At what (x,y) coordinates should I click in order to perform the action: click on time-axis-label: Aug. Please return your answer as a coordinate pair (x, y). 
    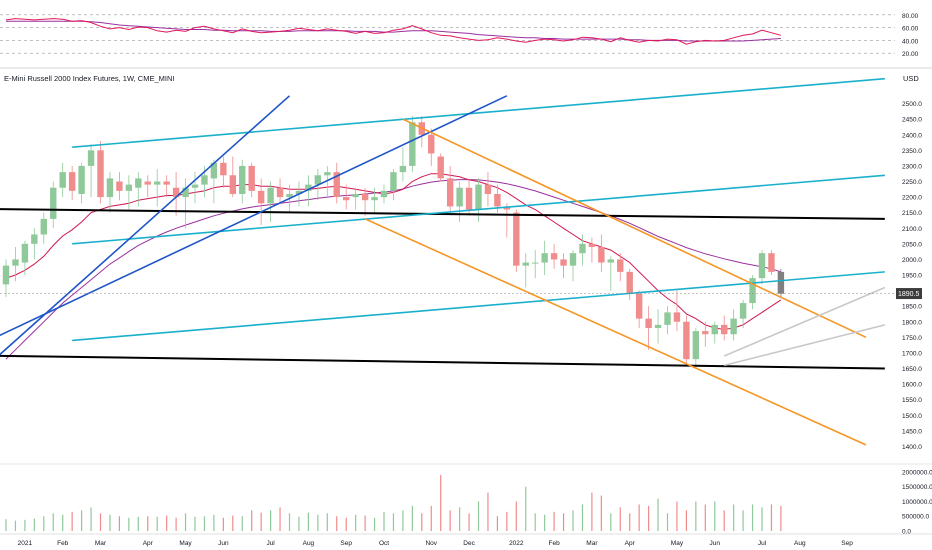
    Looking at the image, I should click on (309, 543).